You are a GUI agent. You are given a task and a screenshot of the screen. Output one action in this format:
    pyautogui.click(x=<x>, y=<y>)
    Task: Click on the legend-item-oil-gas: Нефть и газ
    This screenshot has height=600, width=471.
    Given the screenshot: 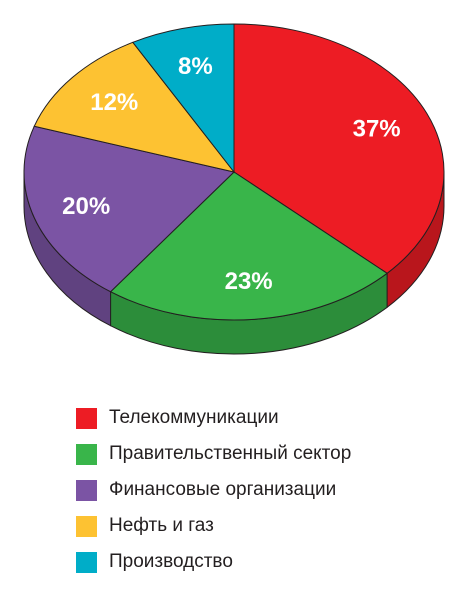 What is the action you would take?
    pyautogui.click(x=213, y=526)
    